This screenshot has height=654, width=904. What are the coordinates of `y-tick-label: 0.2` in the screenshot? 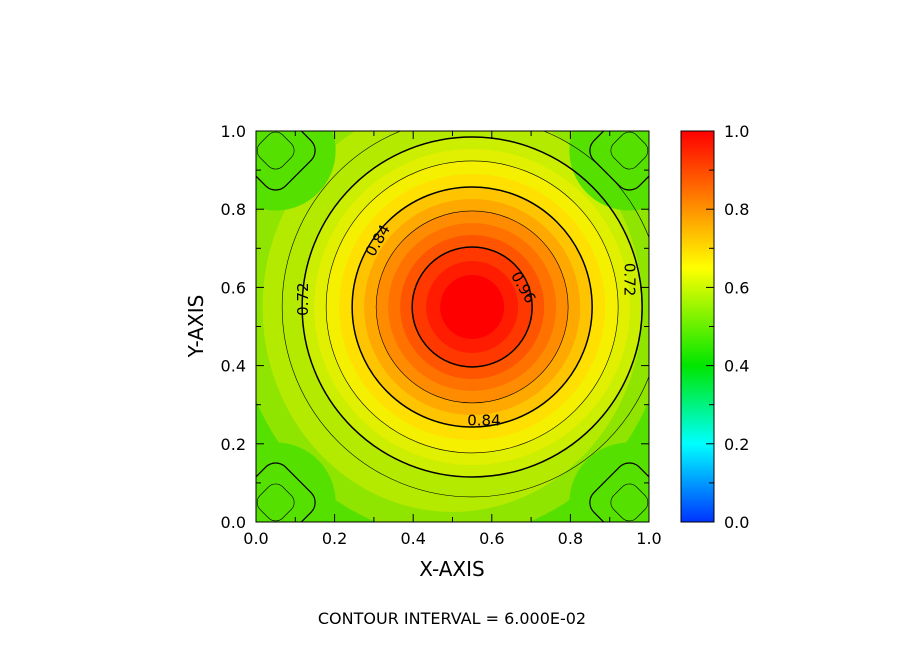 It's located at (233, 444).